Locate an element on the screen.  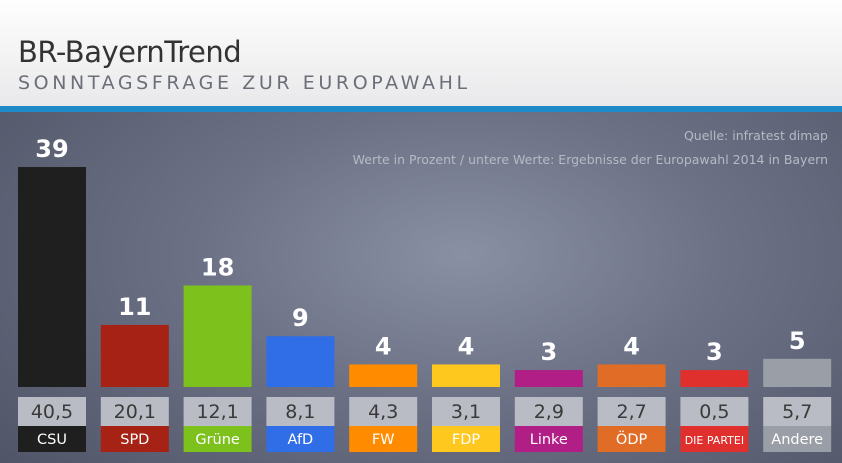
party-box-csu is located at coordinates (52, 439).